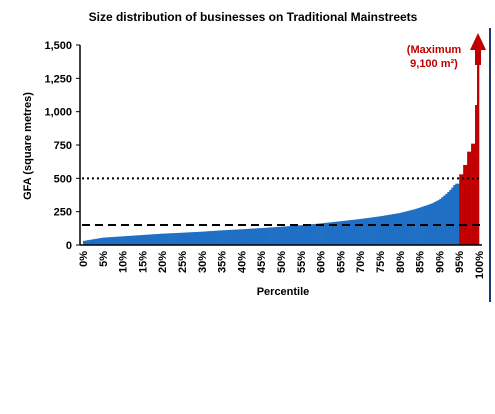 Image resolution: width=495 pixels, height=414 pixels. What do you see at coordinates (143, 262) in the screenshot?
I see `x-tick-label: 15%` at bounding box center [143, 262].